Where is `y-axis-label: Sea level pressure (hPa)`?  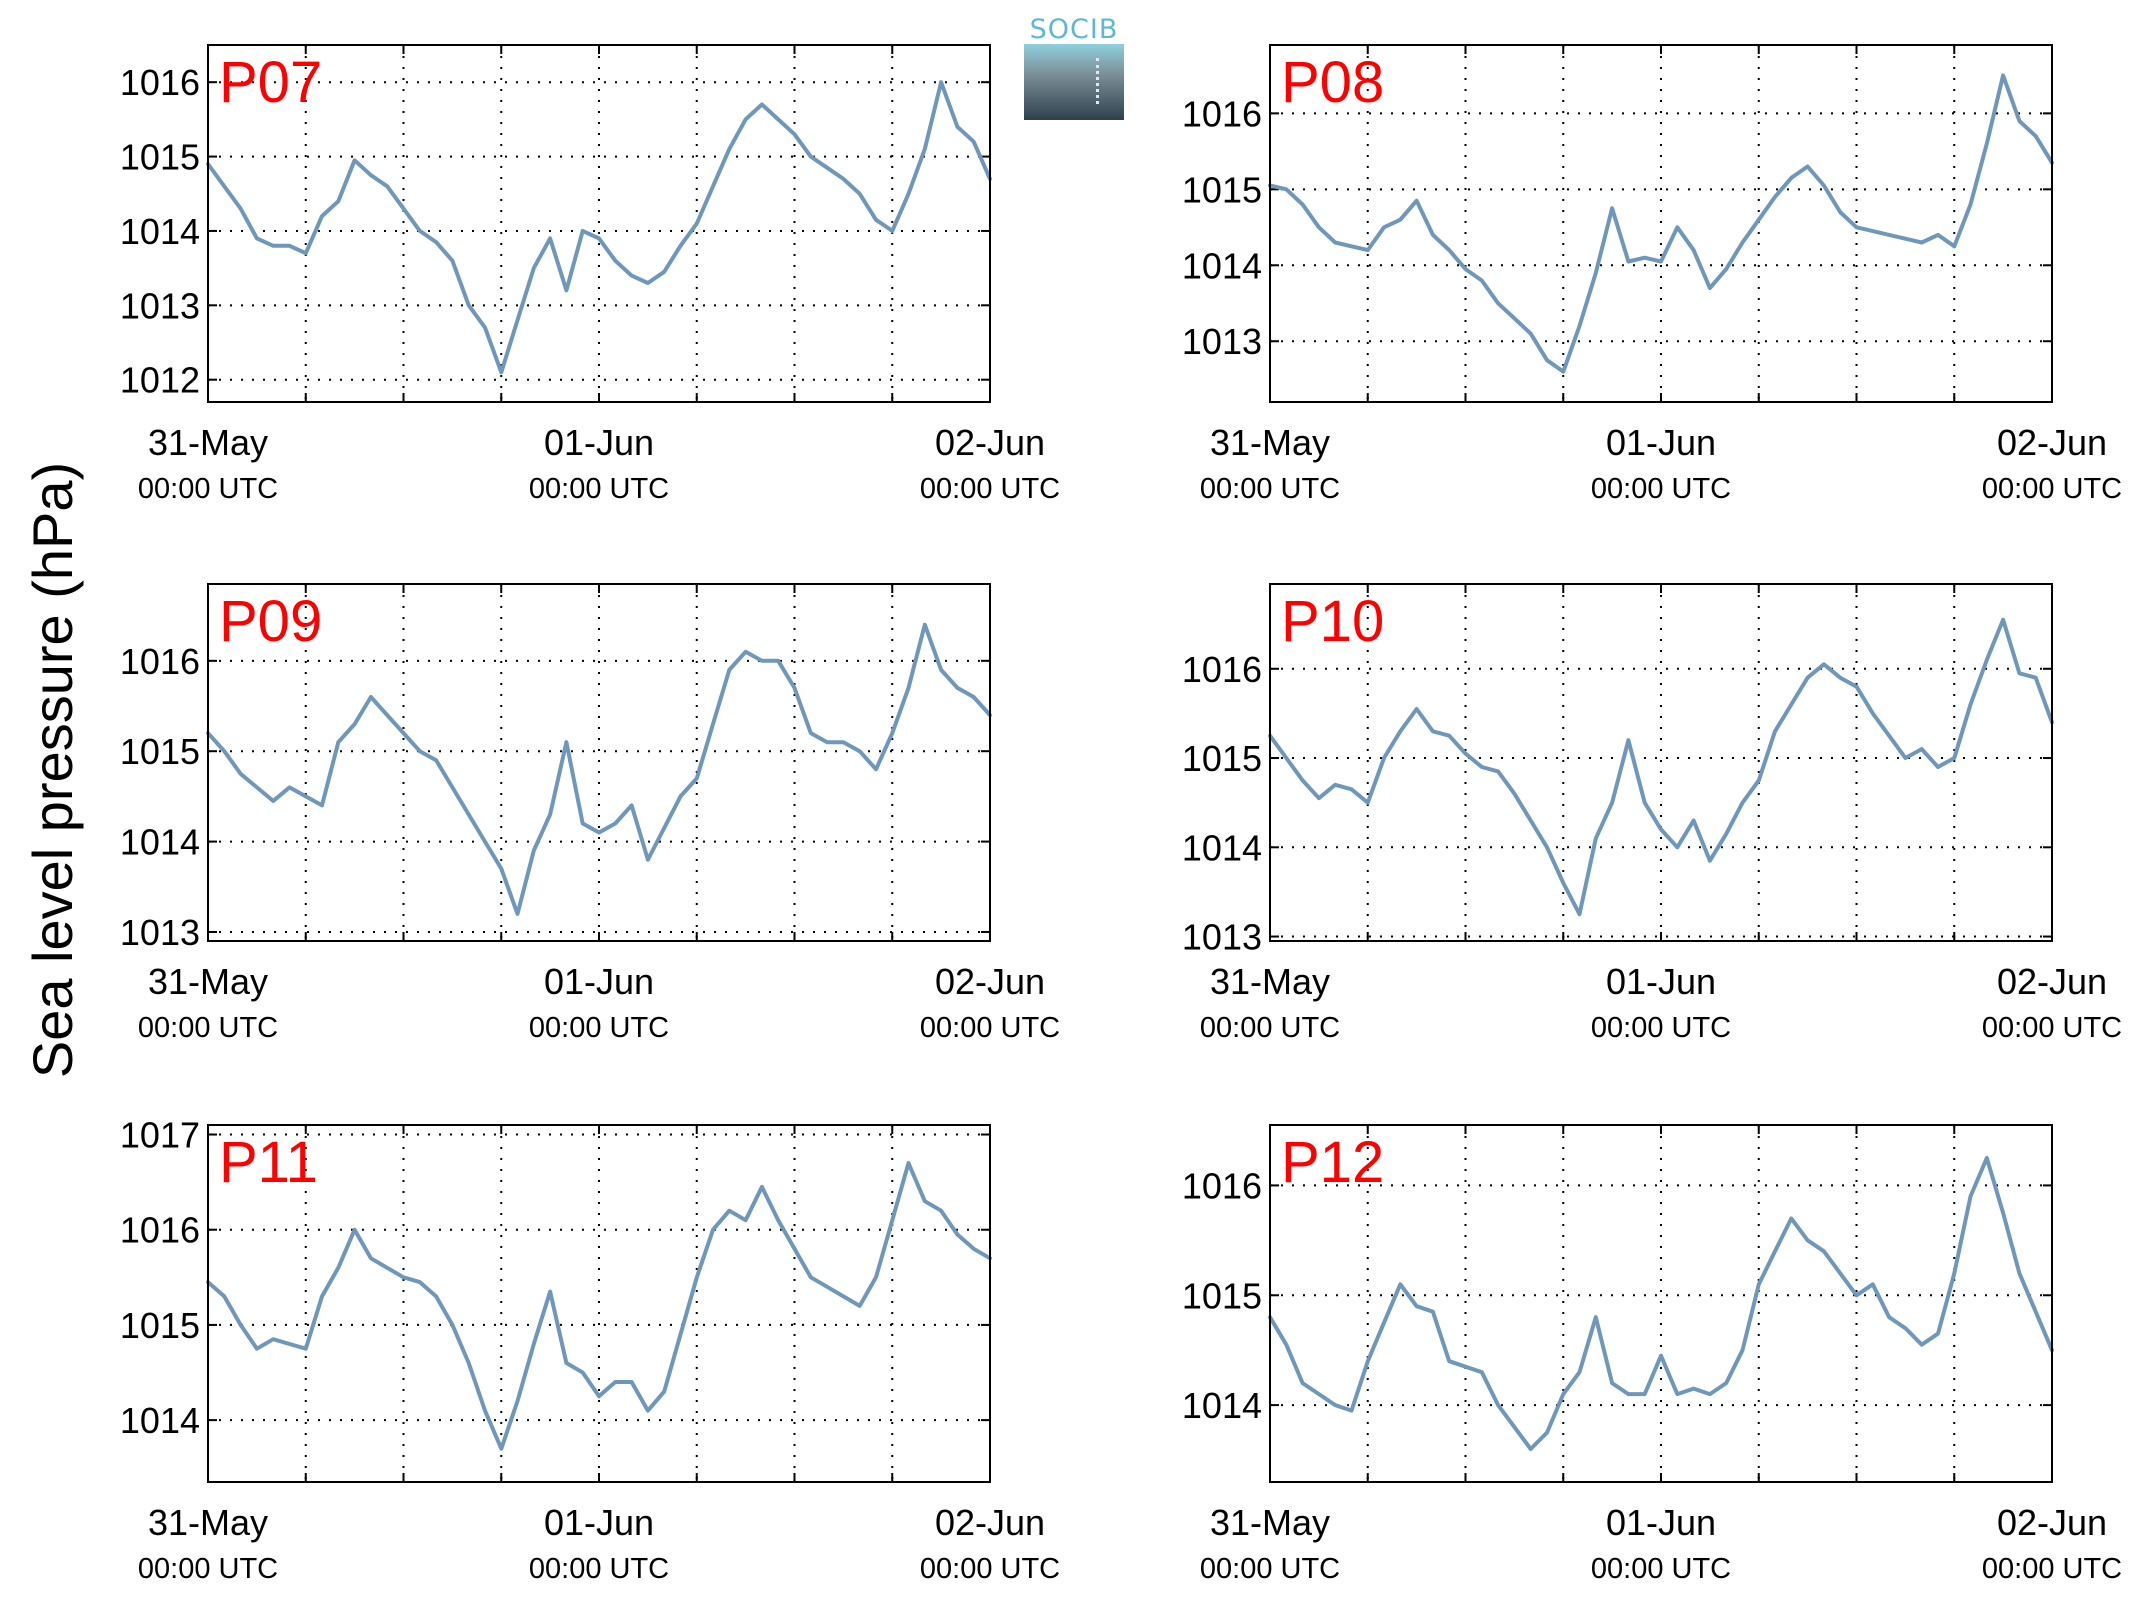 y-axis-label: Sea level pressure (hPa) is located at coordinates (52, 770).